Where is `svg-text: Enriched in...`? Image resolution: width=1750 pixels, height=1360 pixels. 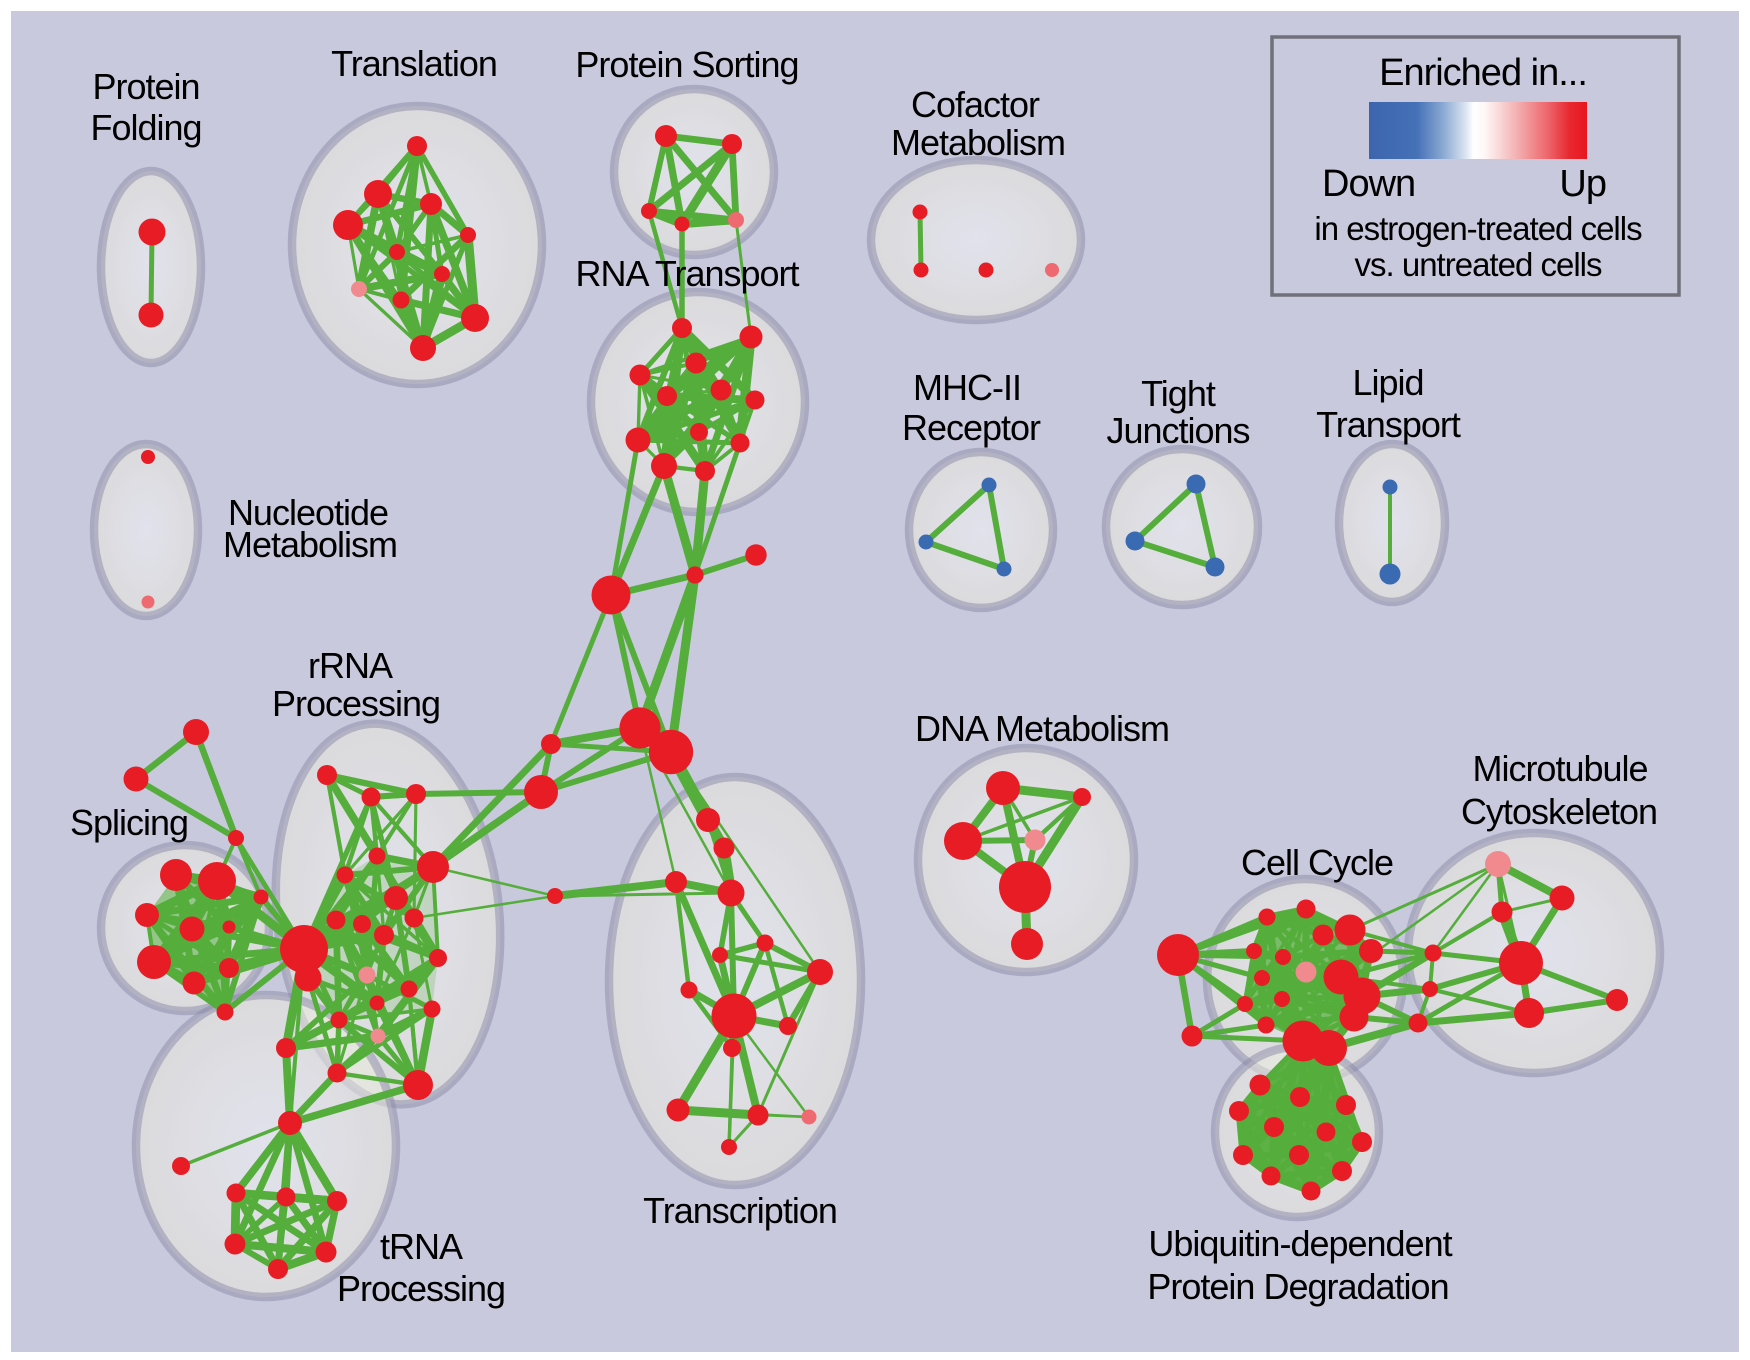
svg-text: Enriched in... is located at coordinates (1483, 73).